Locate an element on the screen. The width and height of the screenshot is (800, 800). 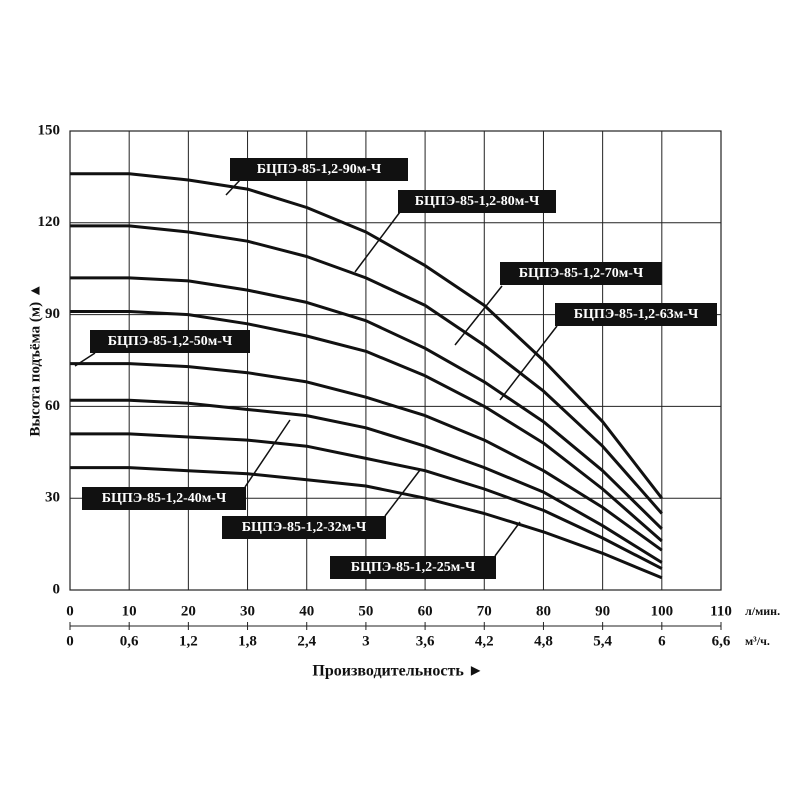
x2-tick-label: 0 is located at coordinates (70, 641).